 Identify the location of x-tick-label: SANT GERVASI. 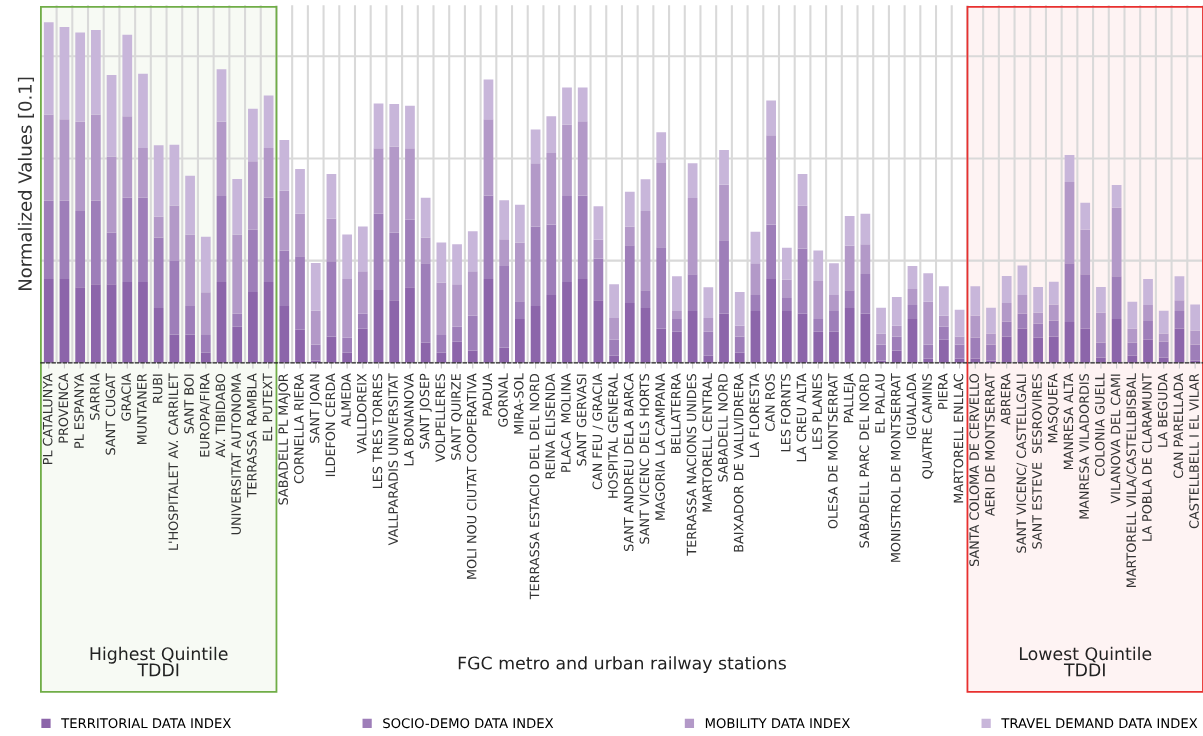
(581, 420).